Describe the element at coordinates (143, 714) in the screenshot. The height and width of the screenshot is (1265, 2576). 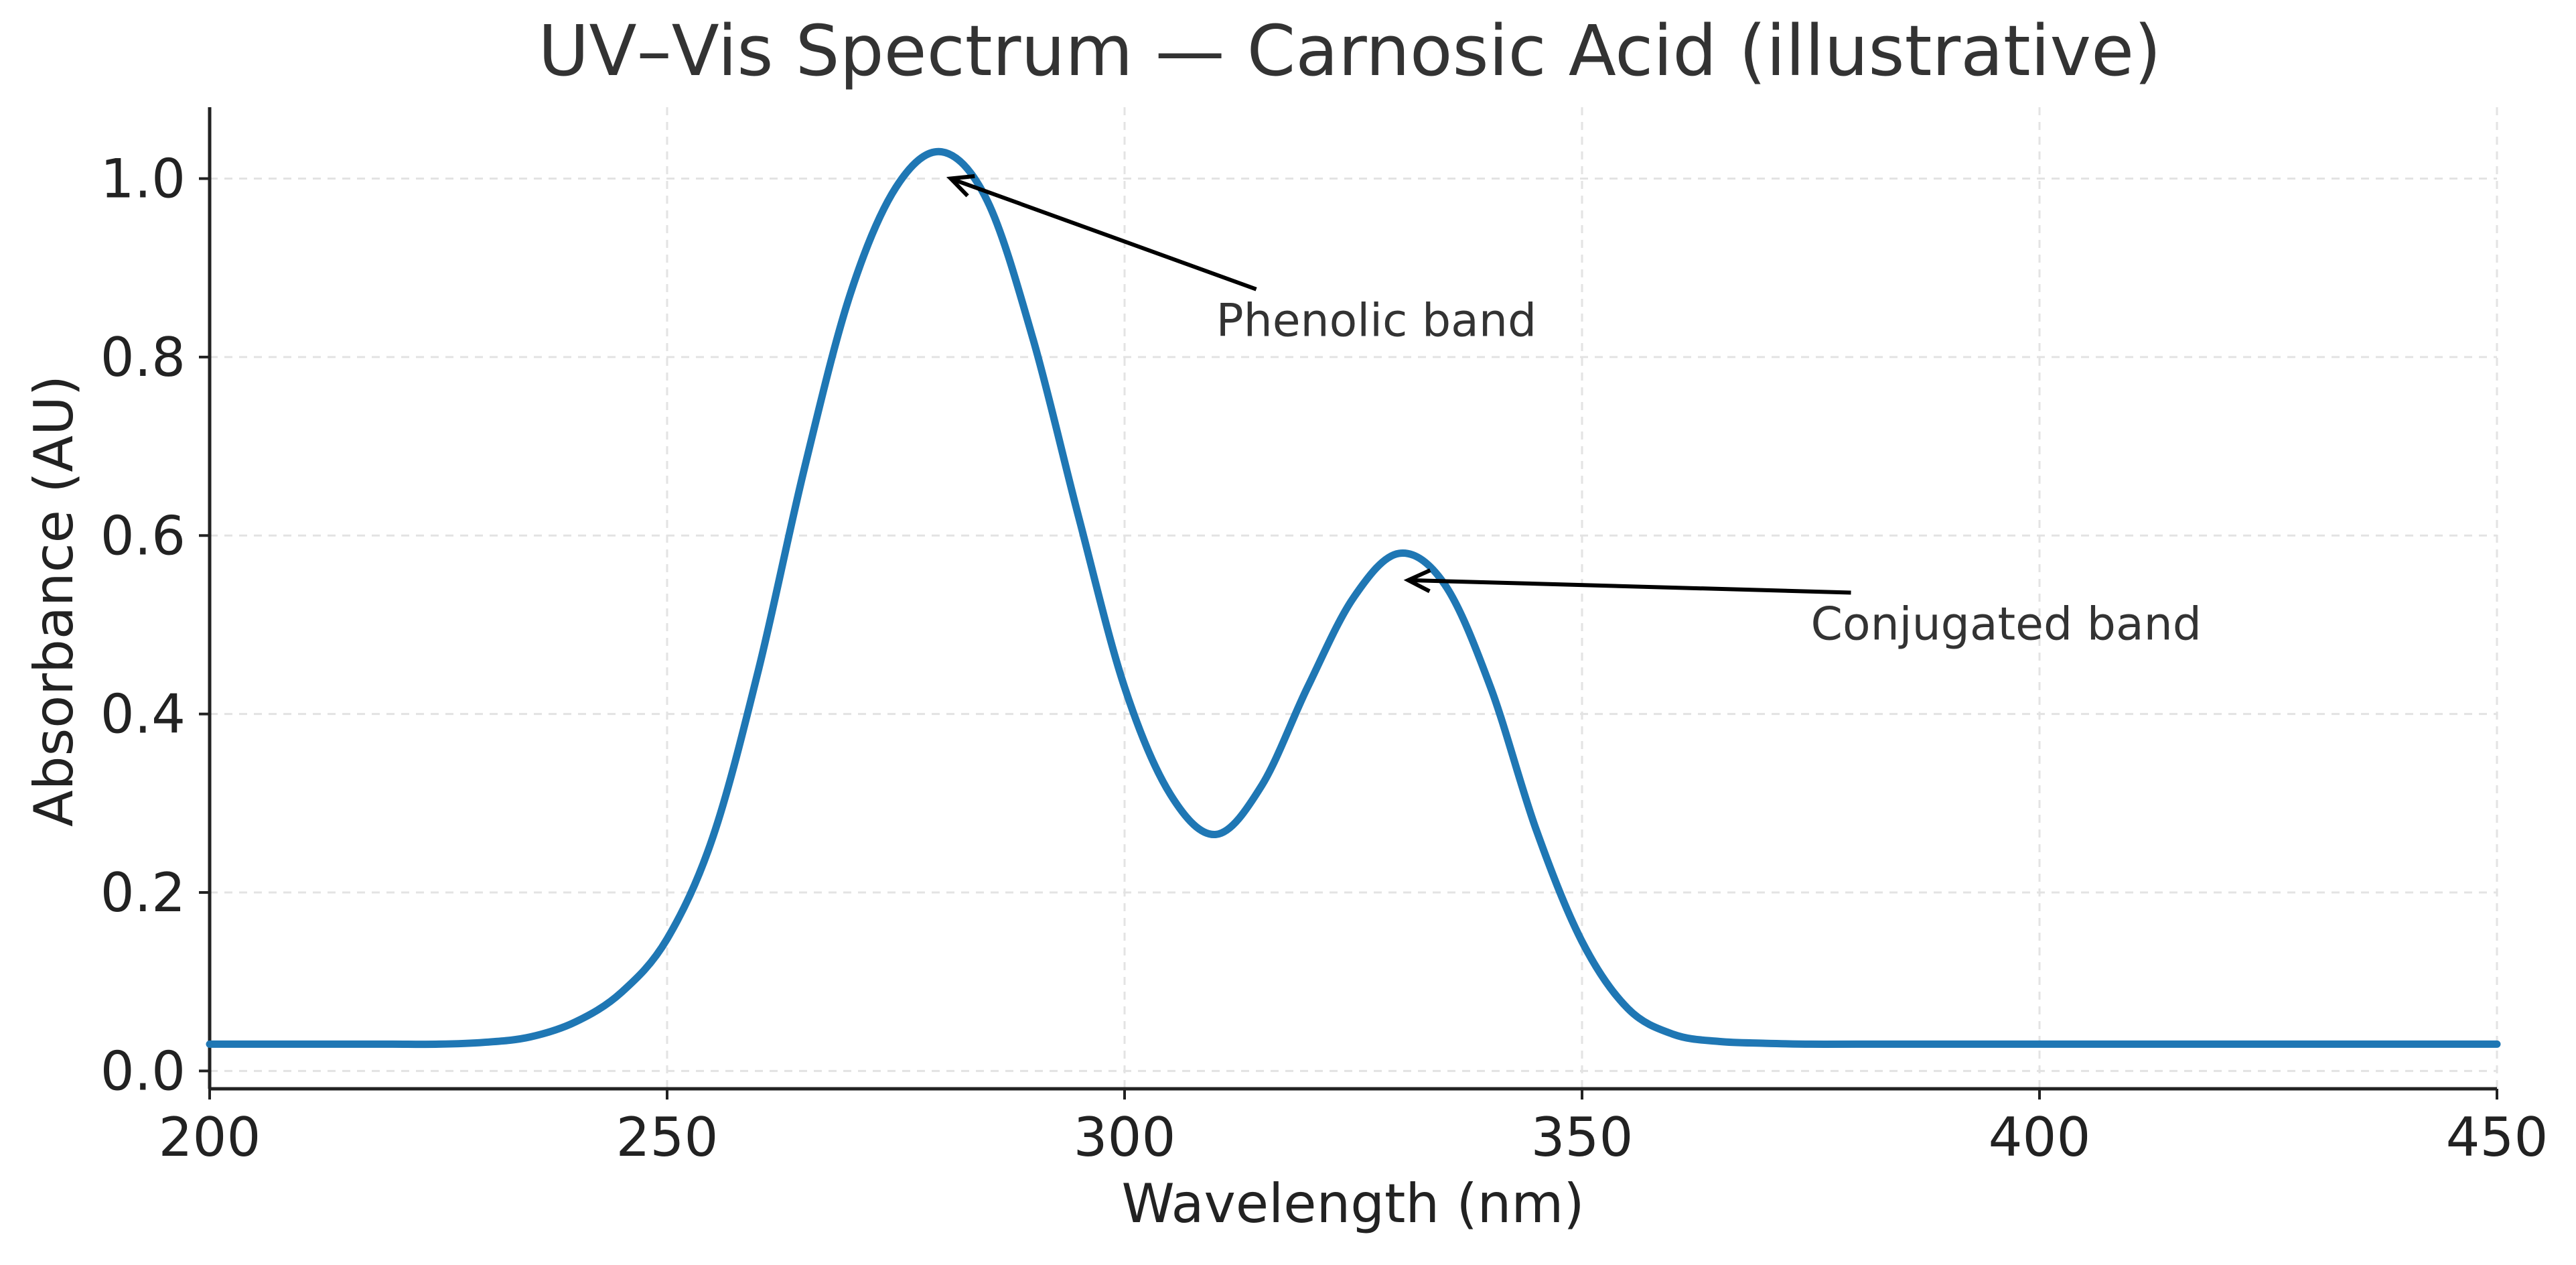
I see `y-tick-label: 0.4` at that location.